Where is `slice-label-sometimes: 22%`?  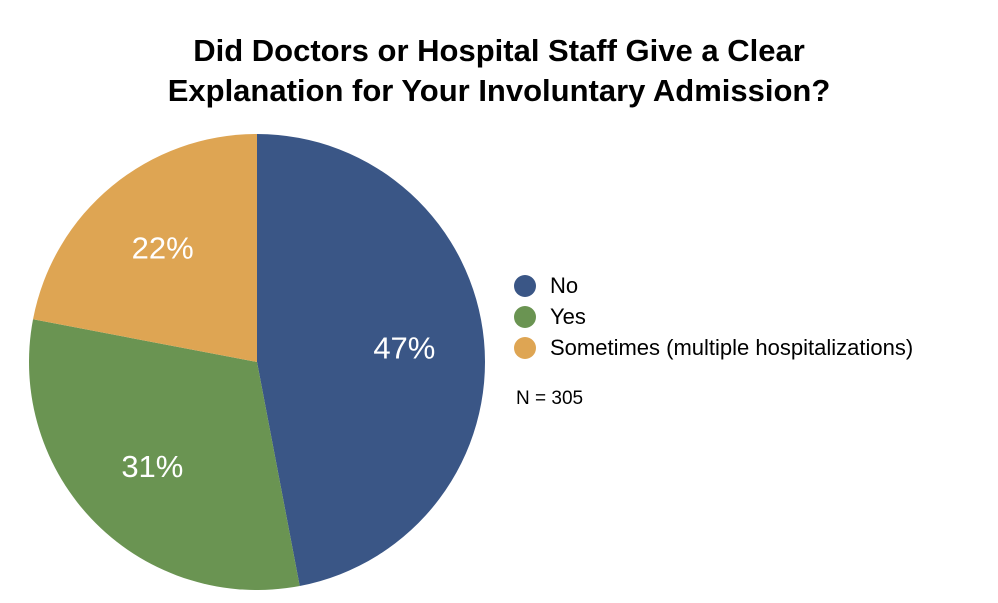
slice-label-sometimes: 22% is located at coordinates (163, 247).